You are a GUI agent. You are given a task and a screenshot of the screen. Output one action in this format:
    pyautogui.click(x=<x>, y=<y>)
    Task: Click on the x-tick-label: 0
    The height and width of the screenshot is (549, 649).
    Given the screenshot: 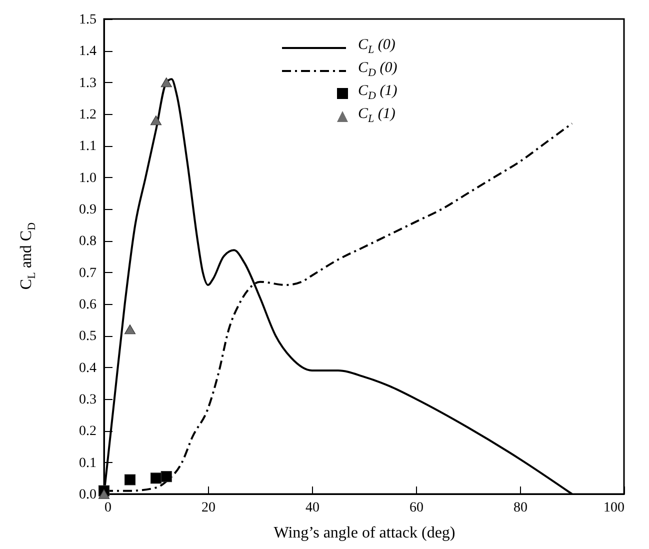 What is the action you would take?
    pyautogui.click(x=108, y=508)
    